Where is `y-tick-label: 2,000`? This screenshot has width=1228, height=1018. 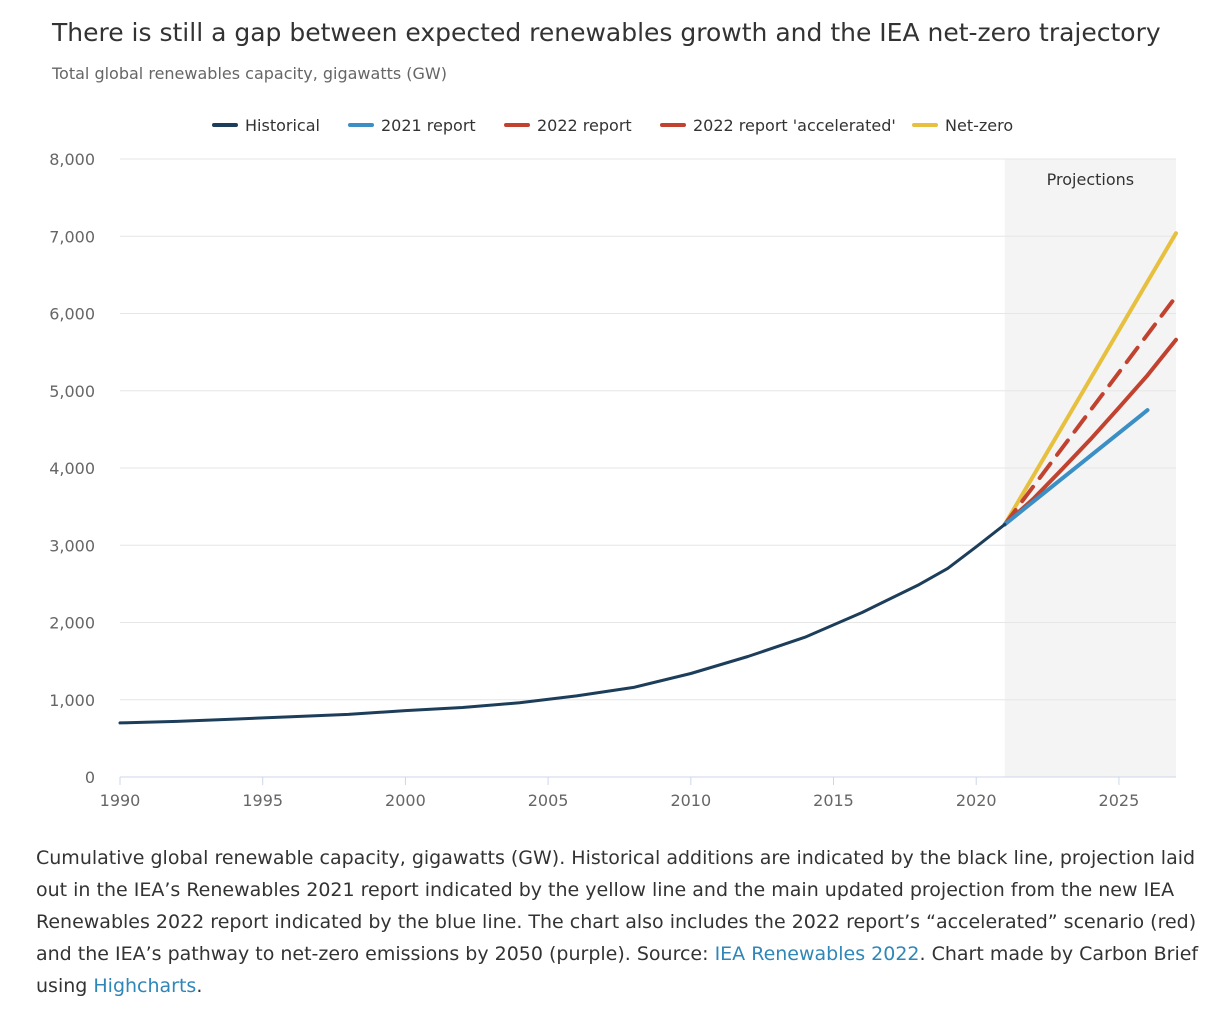
y-tick-label: 2,000 is located at coordinates (72, 623).